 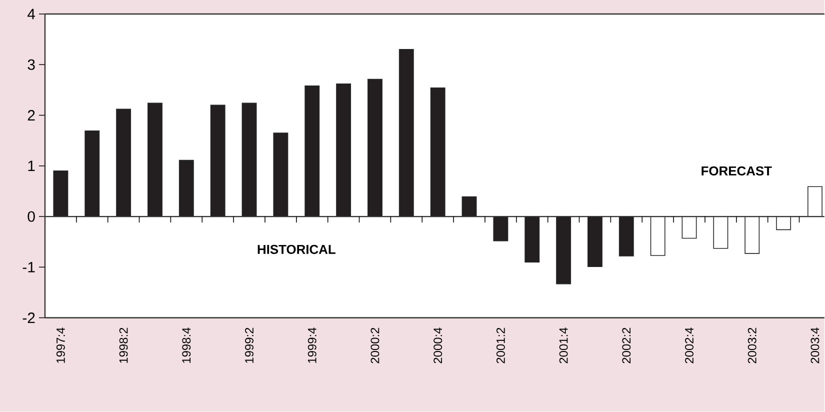 What do you see at coordinates (297, 249) in the screenshot?
I see `annotation: HISTORICAL` at bounding box center [297, 249].